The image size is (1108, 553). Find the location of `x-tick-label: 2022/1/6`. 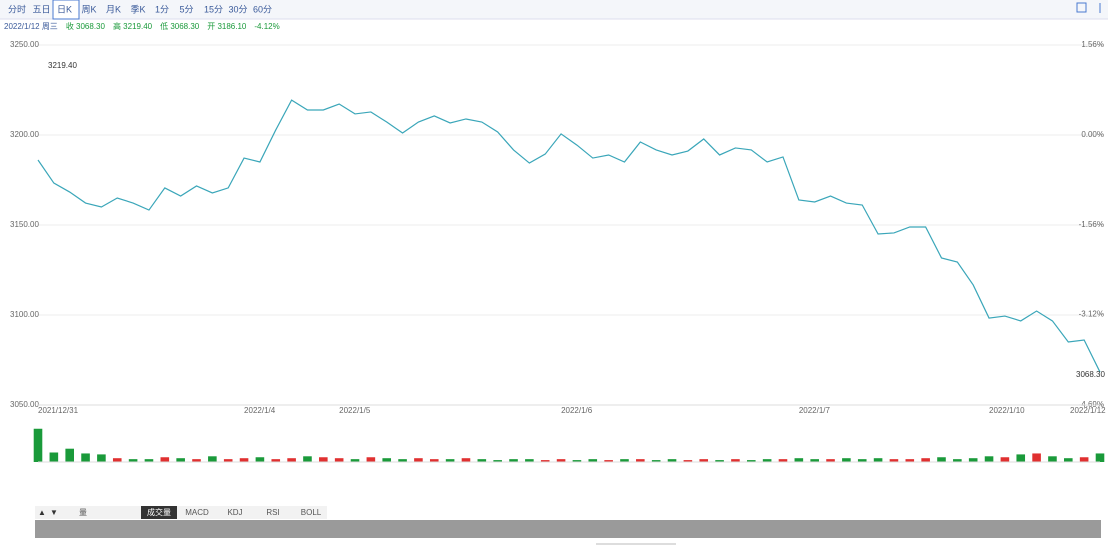

x-tick-label: 2022/1/6 is located at coordinates (577, 410).